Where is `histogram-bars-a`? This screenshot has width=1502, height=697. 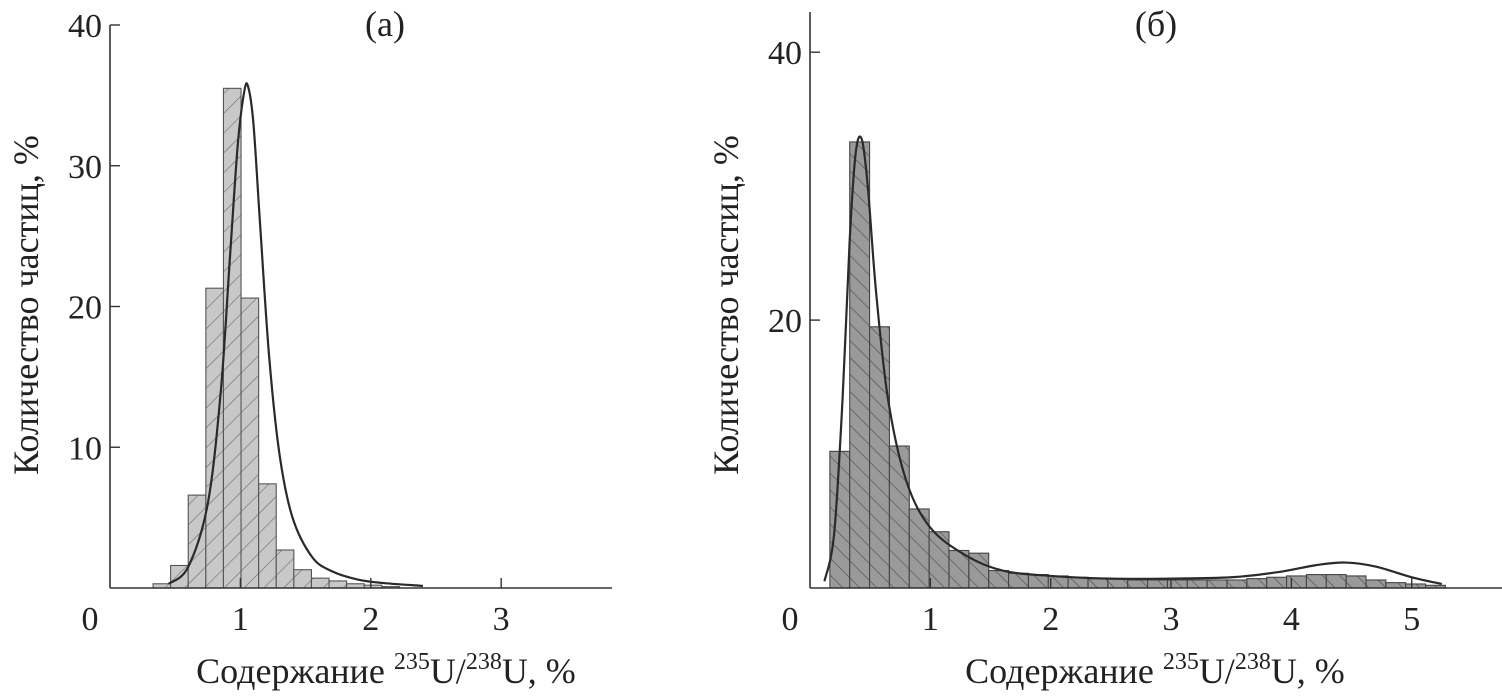 histogram-bars-a is located at coordinates (276, 338).